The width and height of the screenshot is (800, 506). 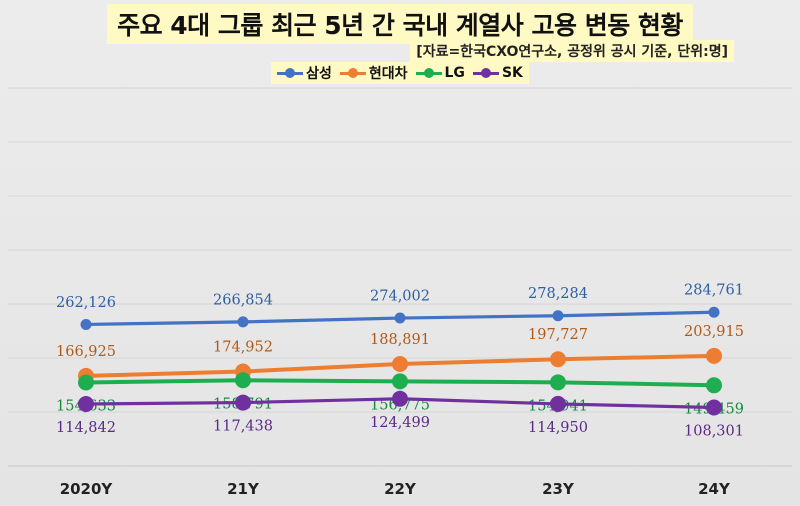 I want to click on data-label: 114,950, so click(x=558, y=428).